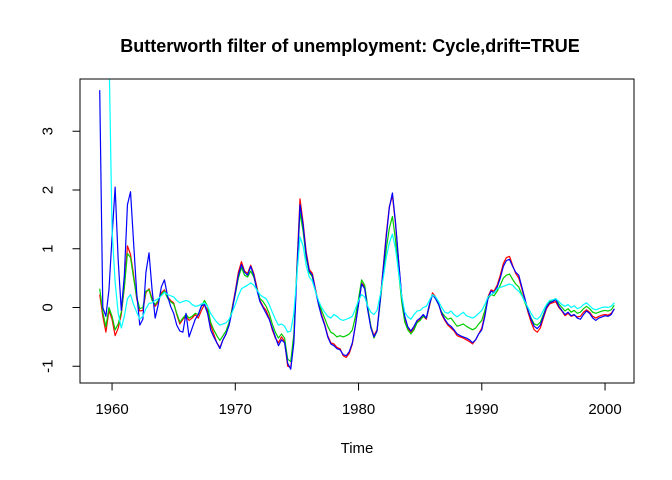 This screenshot has width=672, height=480. I want to click on y-tick-label: 1, so click(48, 249).